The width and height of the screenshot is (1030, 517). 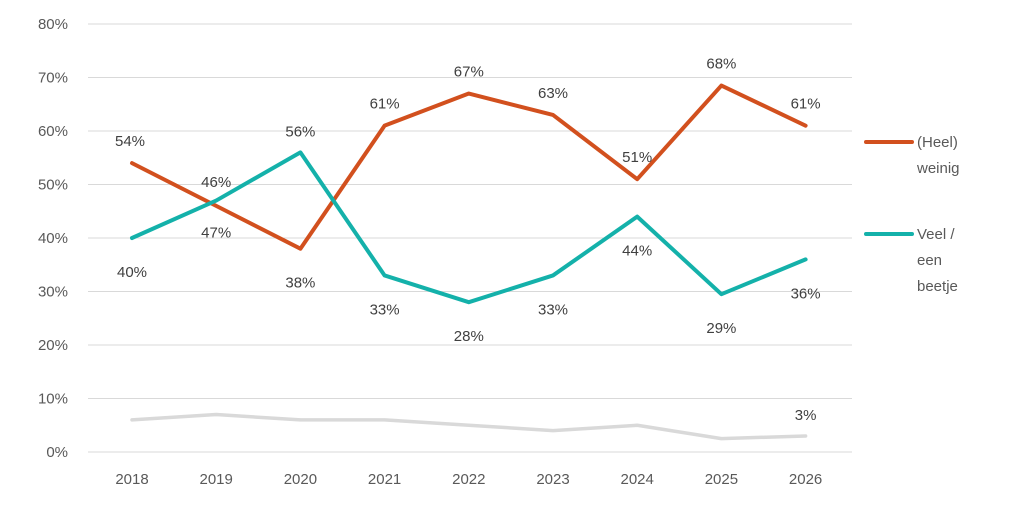 I want to click on data-label: 47%, so click(x=216, y=233).